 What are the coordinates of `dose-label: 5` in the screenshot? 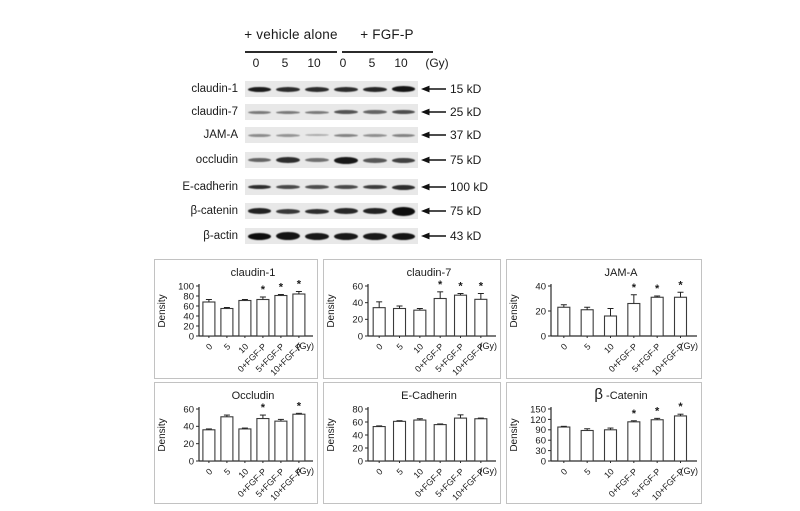 It's located at (372, 63).